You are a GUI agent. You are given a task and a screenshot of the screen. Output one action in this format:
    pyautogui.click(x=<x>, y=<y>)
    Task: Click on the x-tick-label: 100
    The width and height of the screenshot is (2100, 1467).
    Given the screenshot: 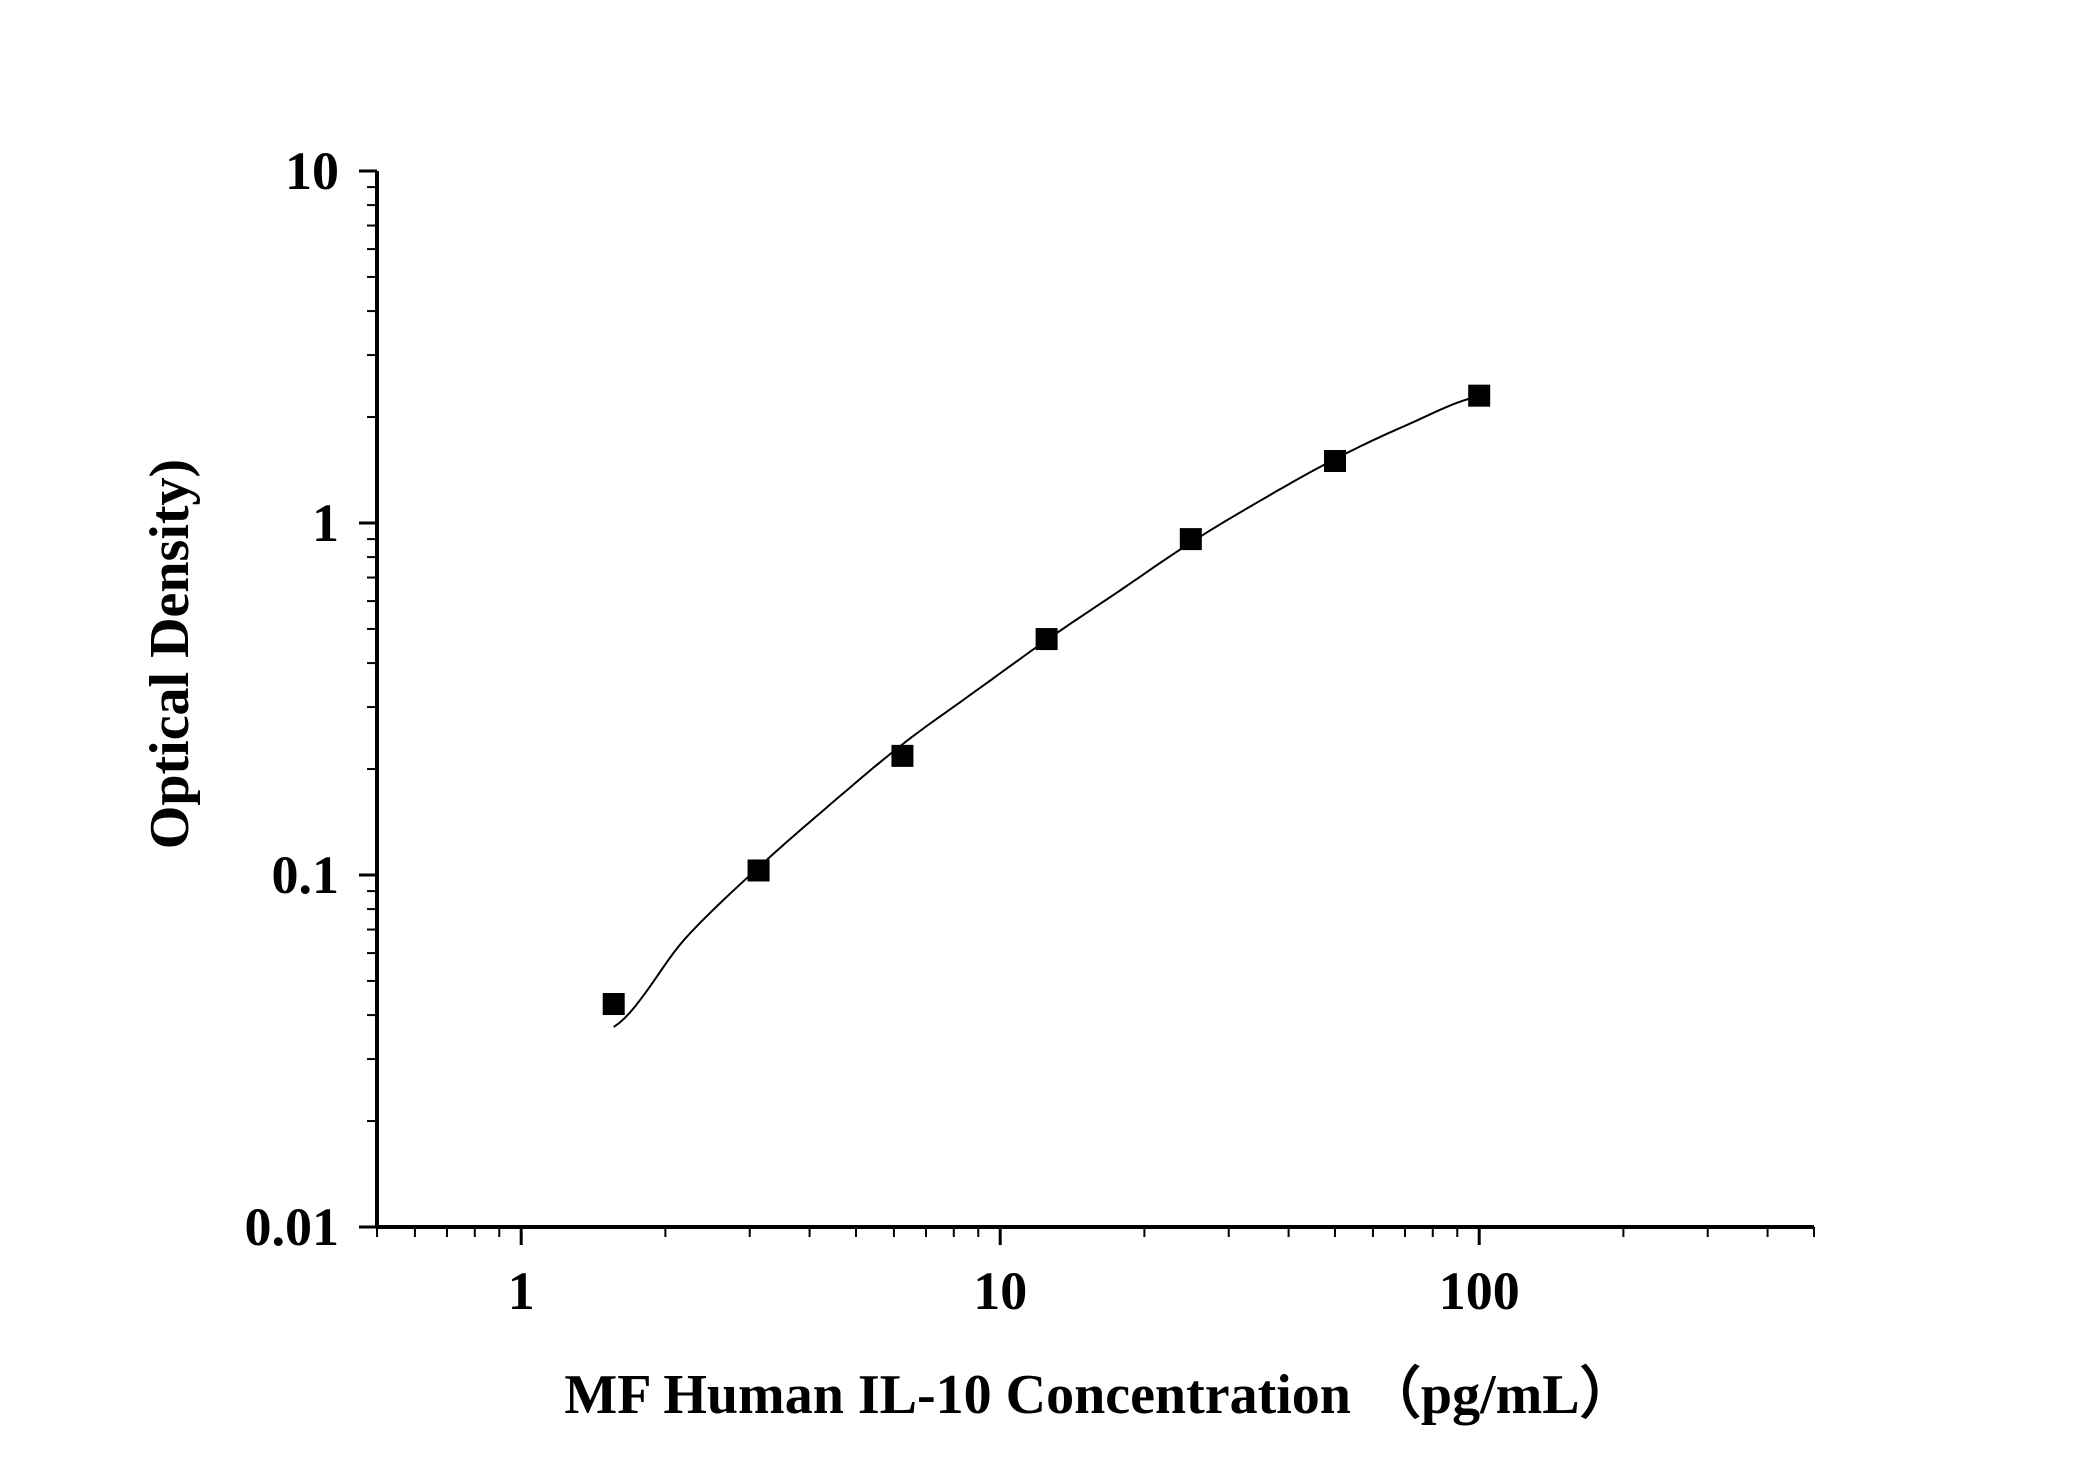 What is the action you would take?
    pyautogui.click(x=1479, y=1291)
    